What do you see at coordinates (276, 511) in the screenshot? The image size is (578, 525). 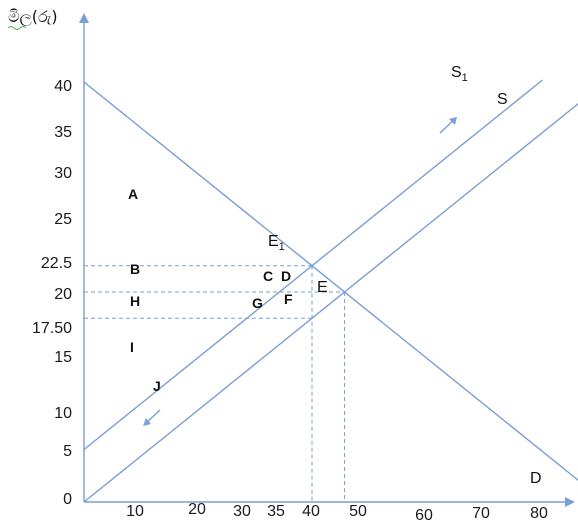 I see `x-tick-label: 35` at bounding box center [276, 511].